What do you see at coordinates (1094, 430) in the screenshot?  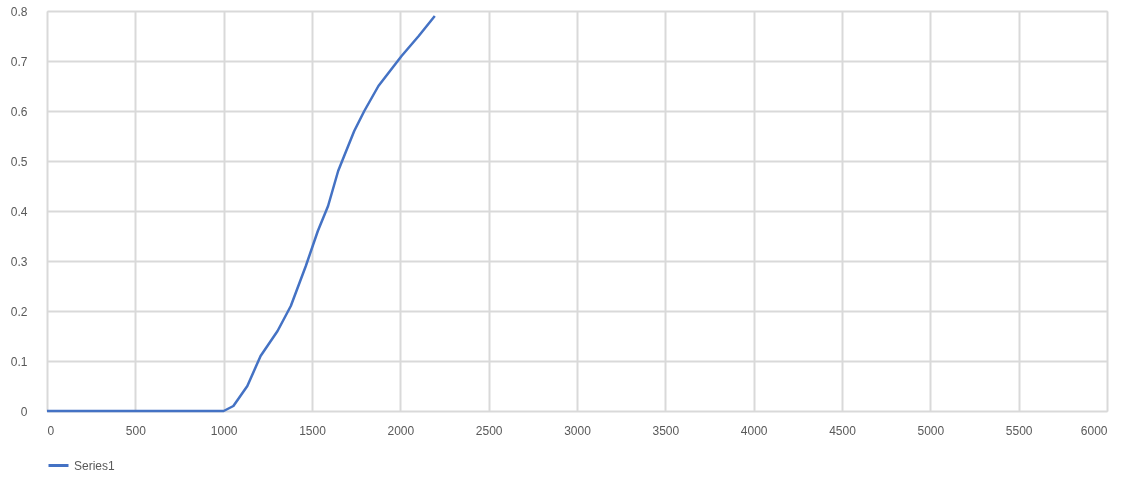 I see `x-tick-label: 6000` at bounding box center [1094, 430].